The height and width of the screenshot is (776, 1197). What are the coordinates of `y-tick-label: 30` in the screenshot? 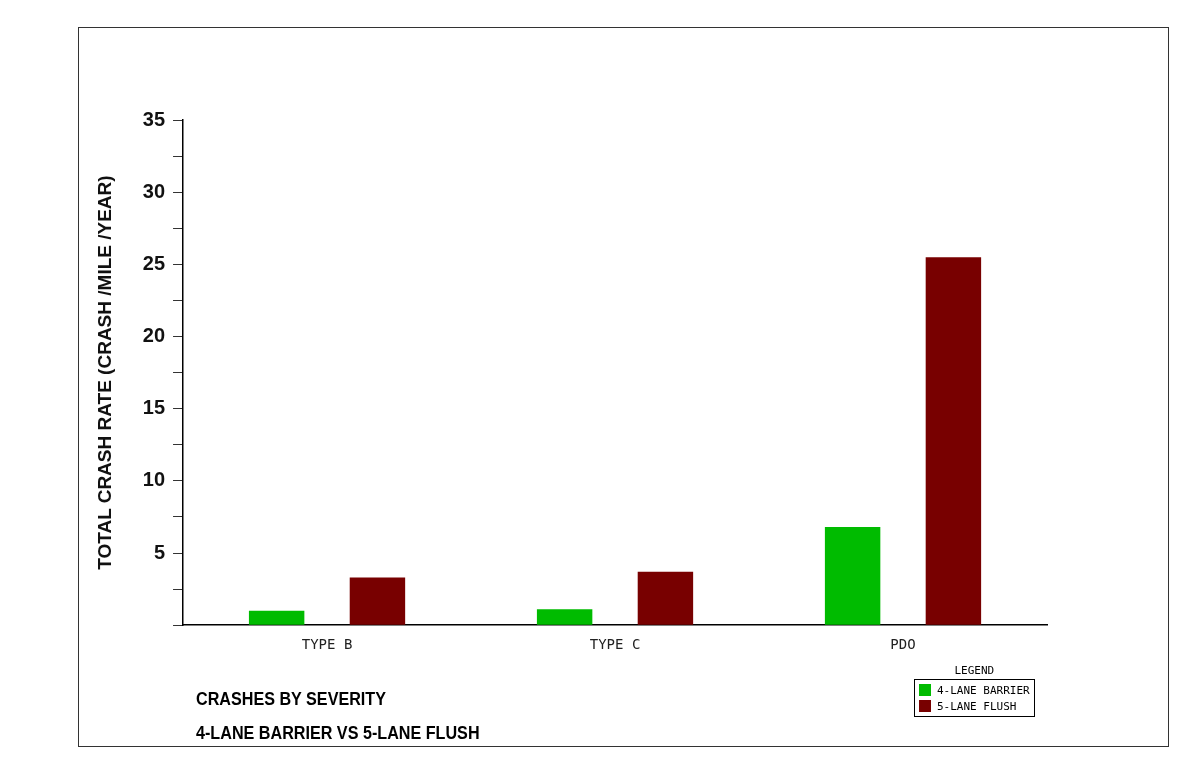 It's located at (154, 190).